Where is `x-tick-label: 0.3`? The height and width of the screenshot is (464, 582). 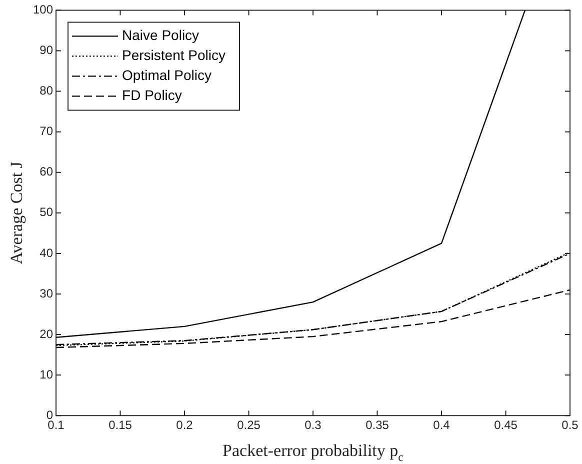 x-tick-label: 0.3 is located at coordinates (313, 425).